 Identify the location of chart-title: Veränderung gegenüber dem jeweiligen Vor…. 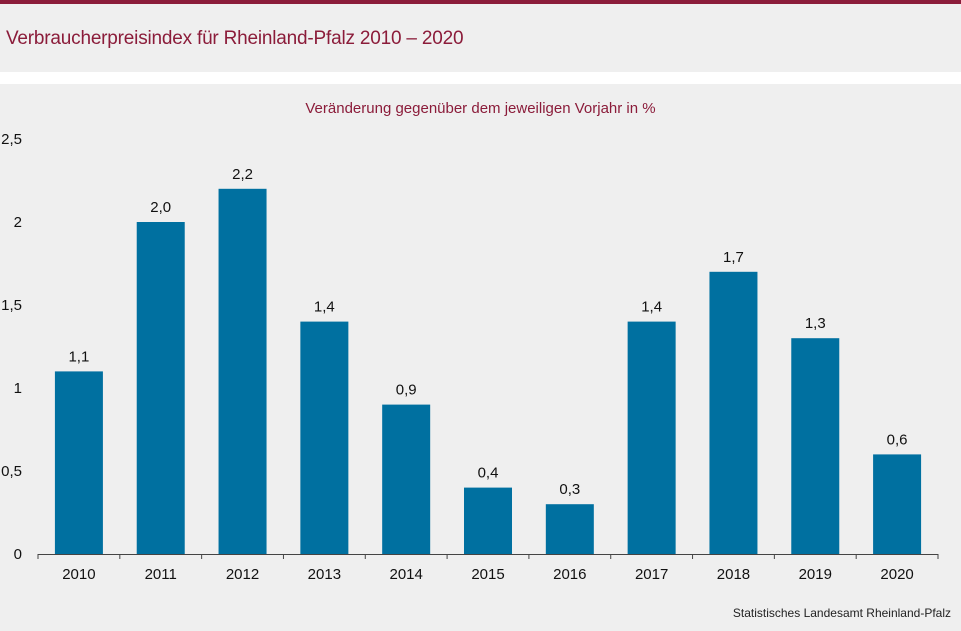
(480, 108).